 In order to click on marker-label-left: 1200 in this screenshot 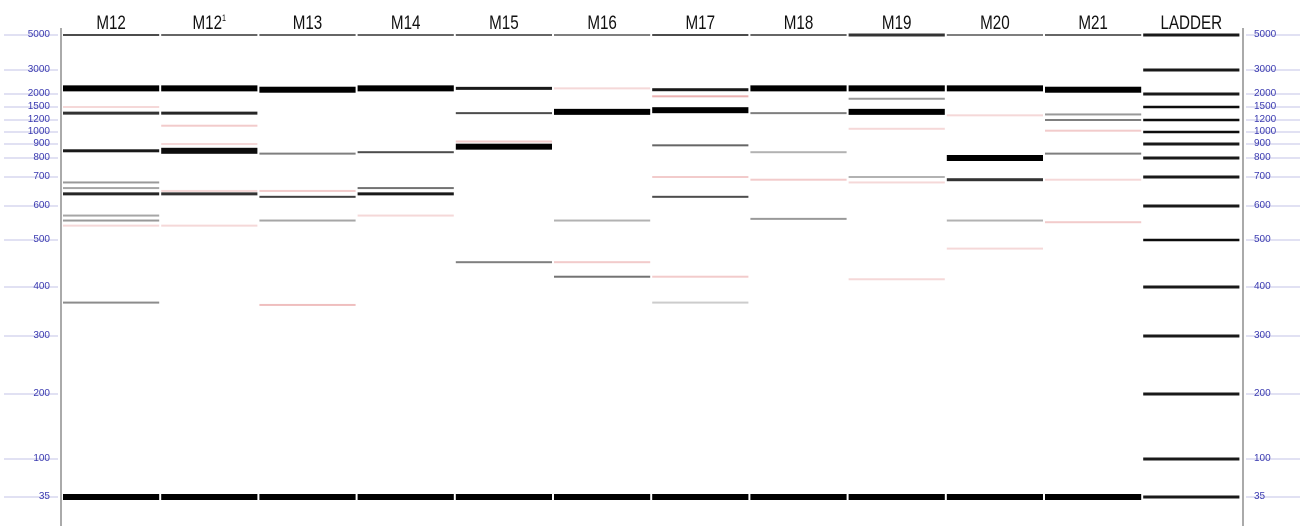, I will do `click(39, 119)`.